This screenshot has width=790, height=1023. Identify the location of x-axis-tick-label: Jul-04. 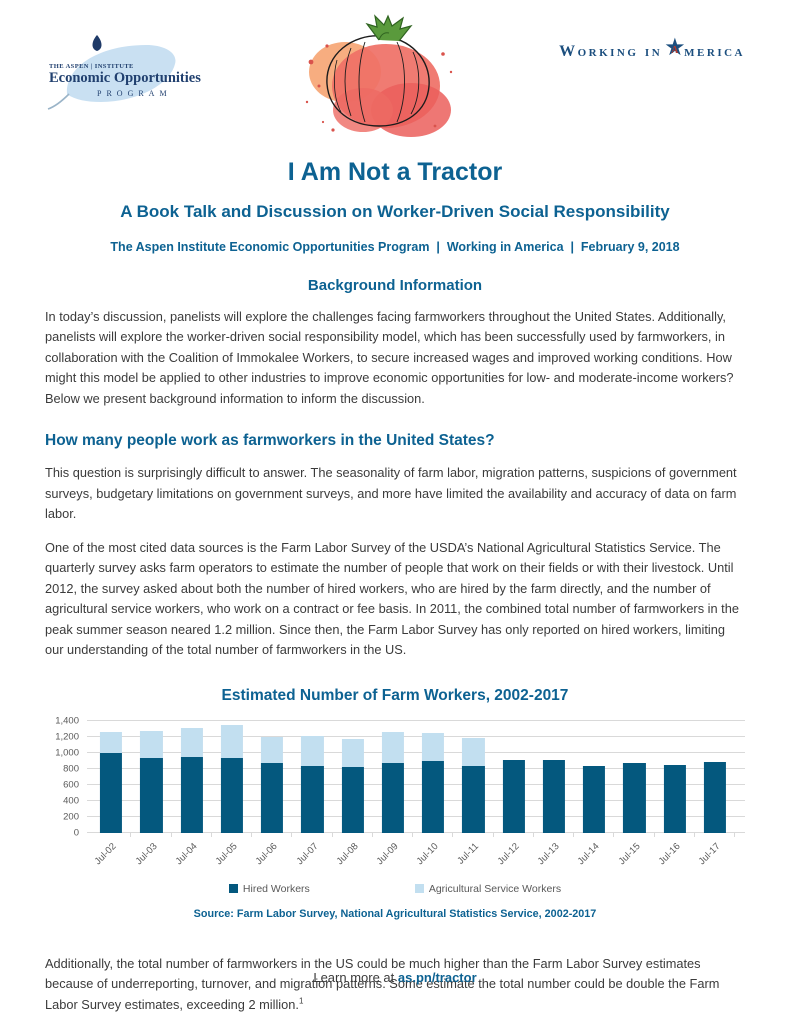
(186, 853).